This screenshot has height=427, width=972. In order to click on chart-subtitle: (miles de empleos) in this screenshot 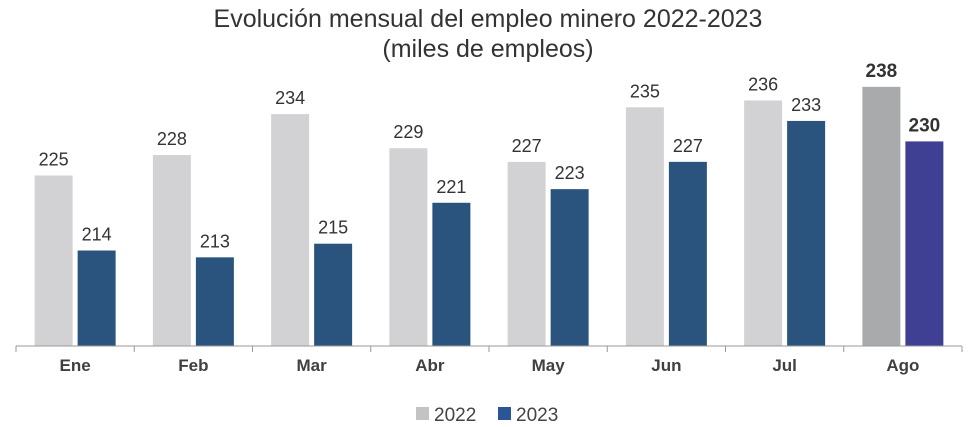, I will do `click(487, 49)`.